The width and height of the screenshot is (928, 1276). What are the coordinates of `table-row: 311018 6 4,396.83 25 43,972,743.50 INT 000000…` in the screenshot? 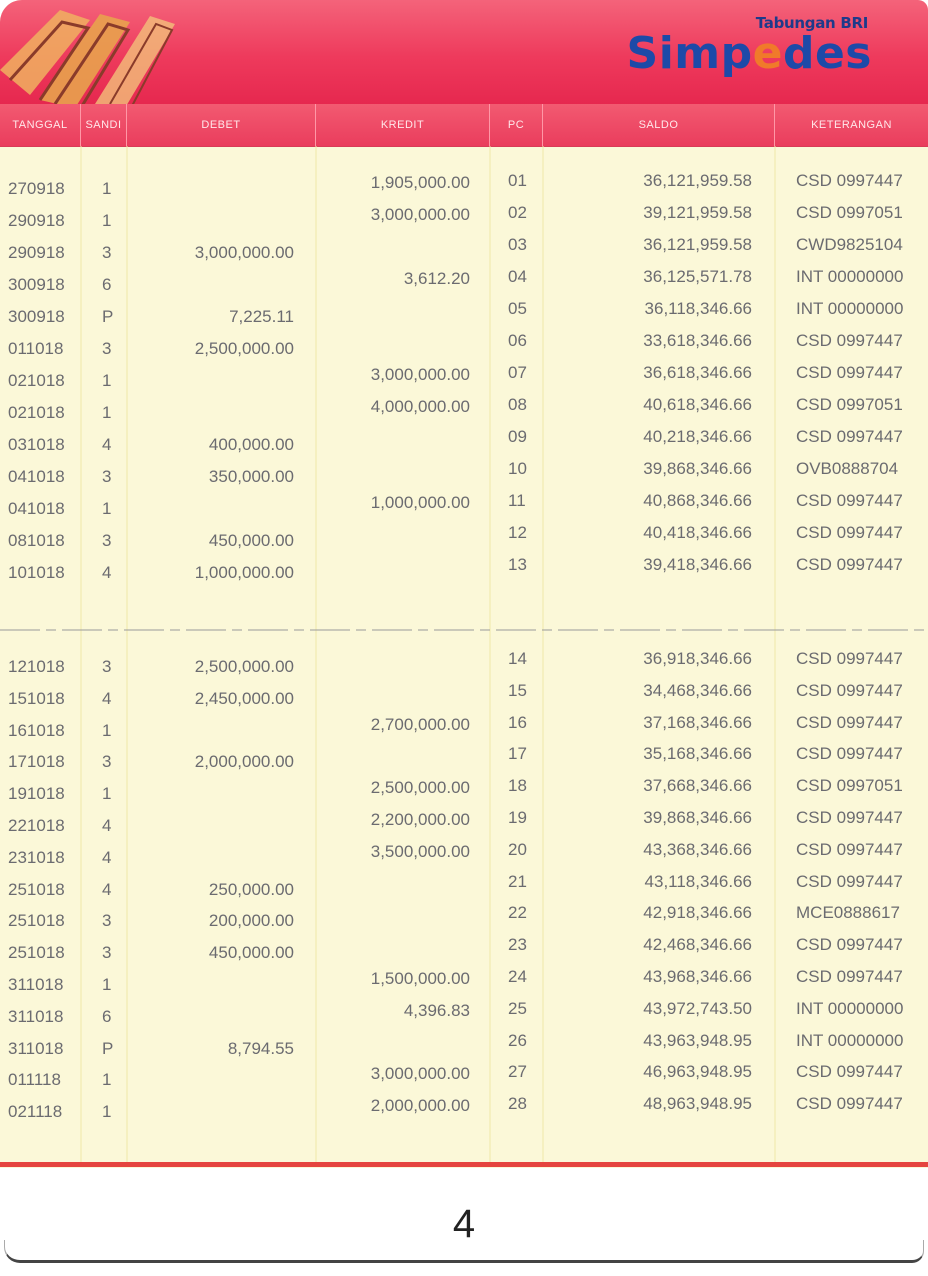 It's located at (464, 1015).